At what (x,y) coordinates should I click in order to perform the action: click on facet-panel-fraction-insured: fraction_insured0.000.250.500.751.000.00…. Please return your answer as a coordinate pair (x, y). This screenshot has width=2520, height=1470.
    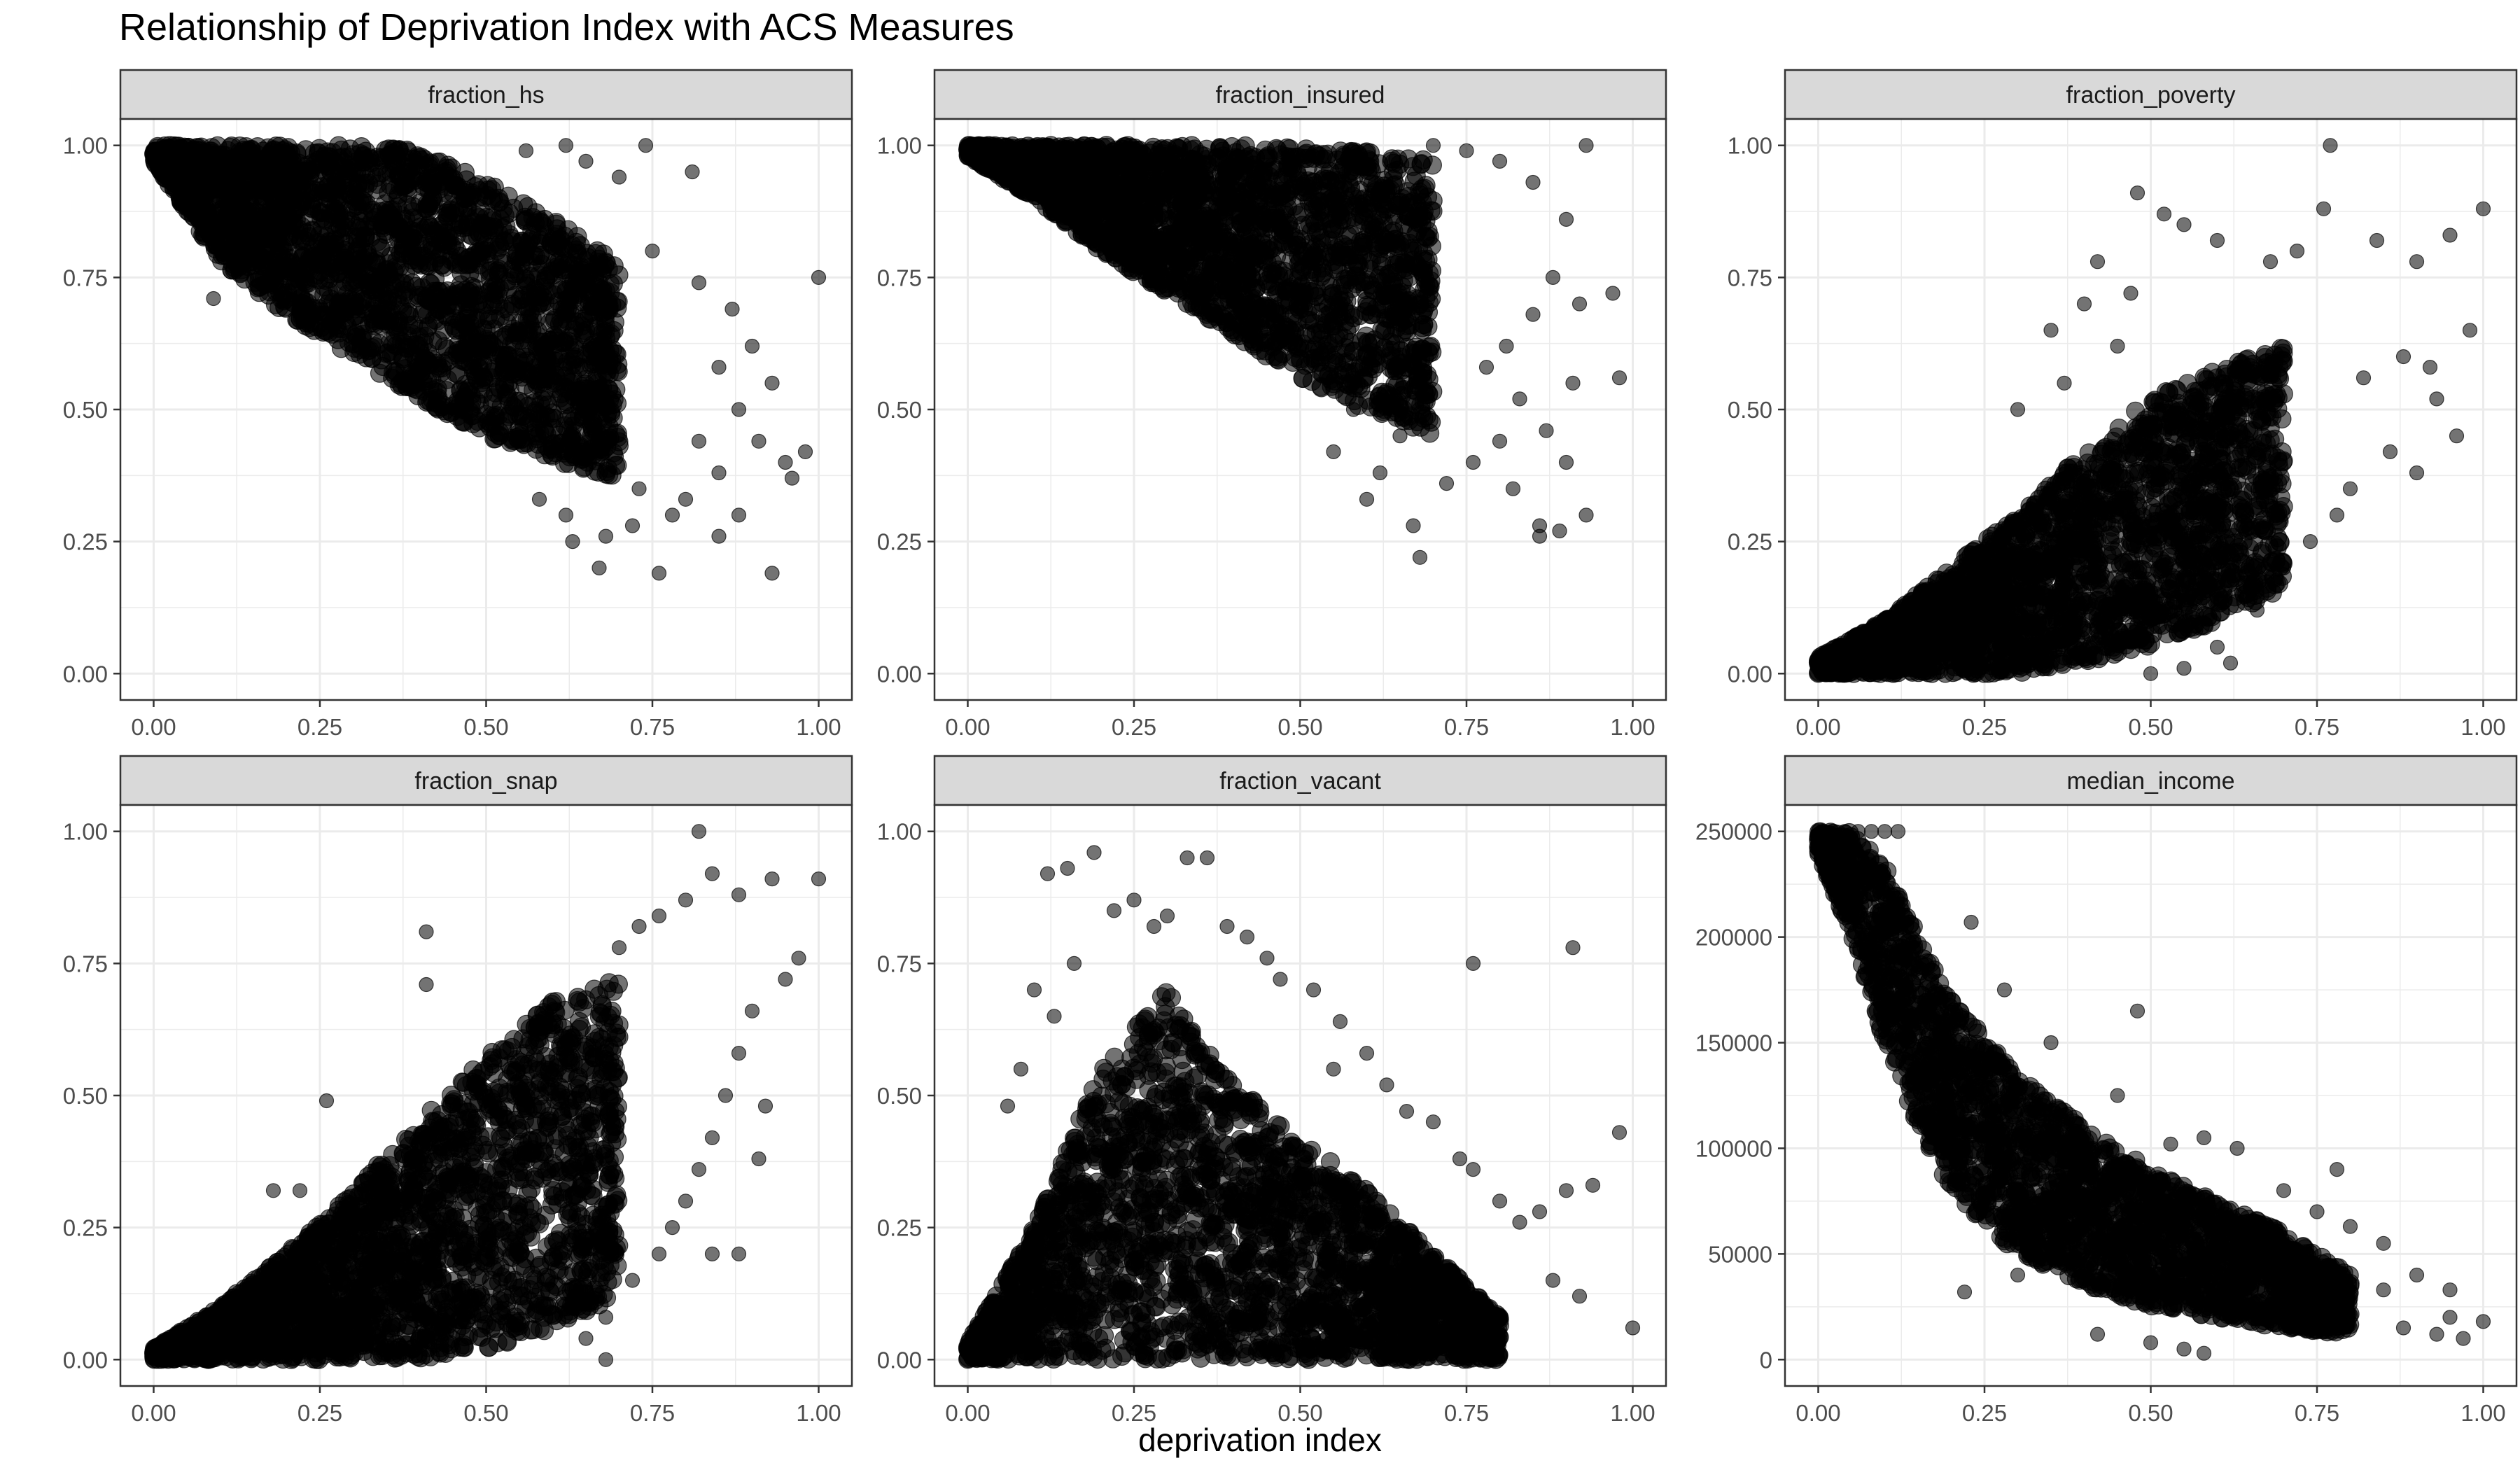
    Looking at the image, I should click on (1272, 404).